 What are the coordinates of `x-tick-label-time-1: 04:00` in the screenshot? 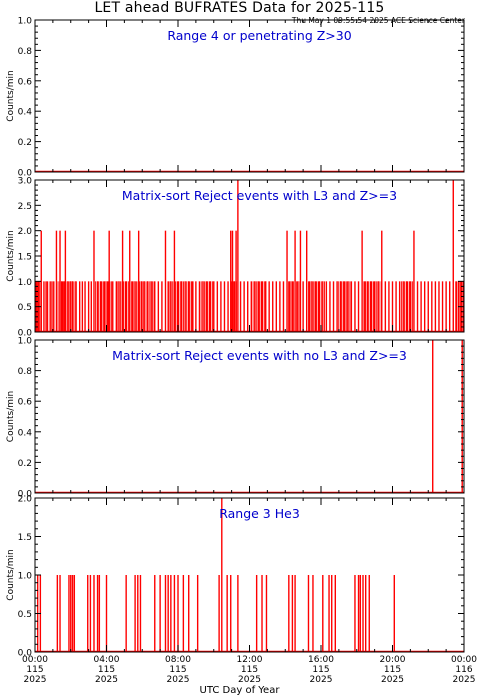 It's located at (107, 660).